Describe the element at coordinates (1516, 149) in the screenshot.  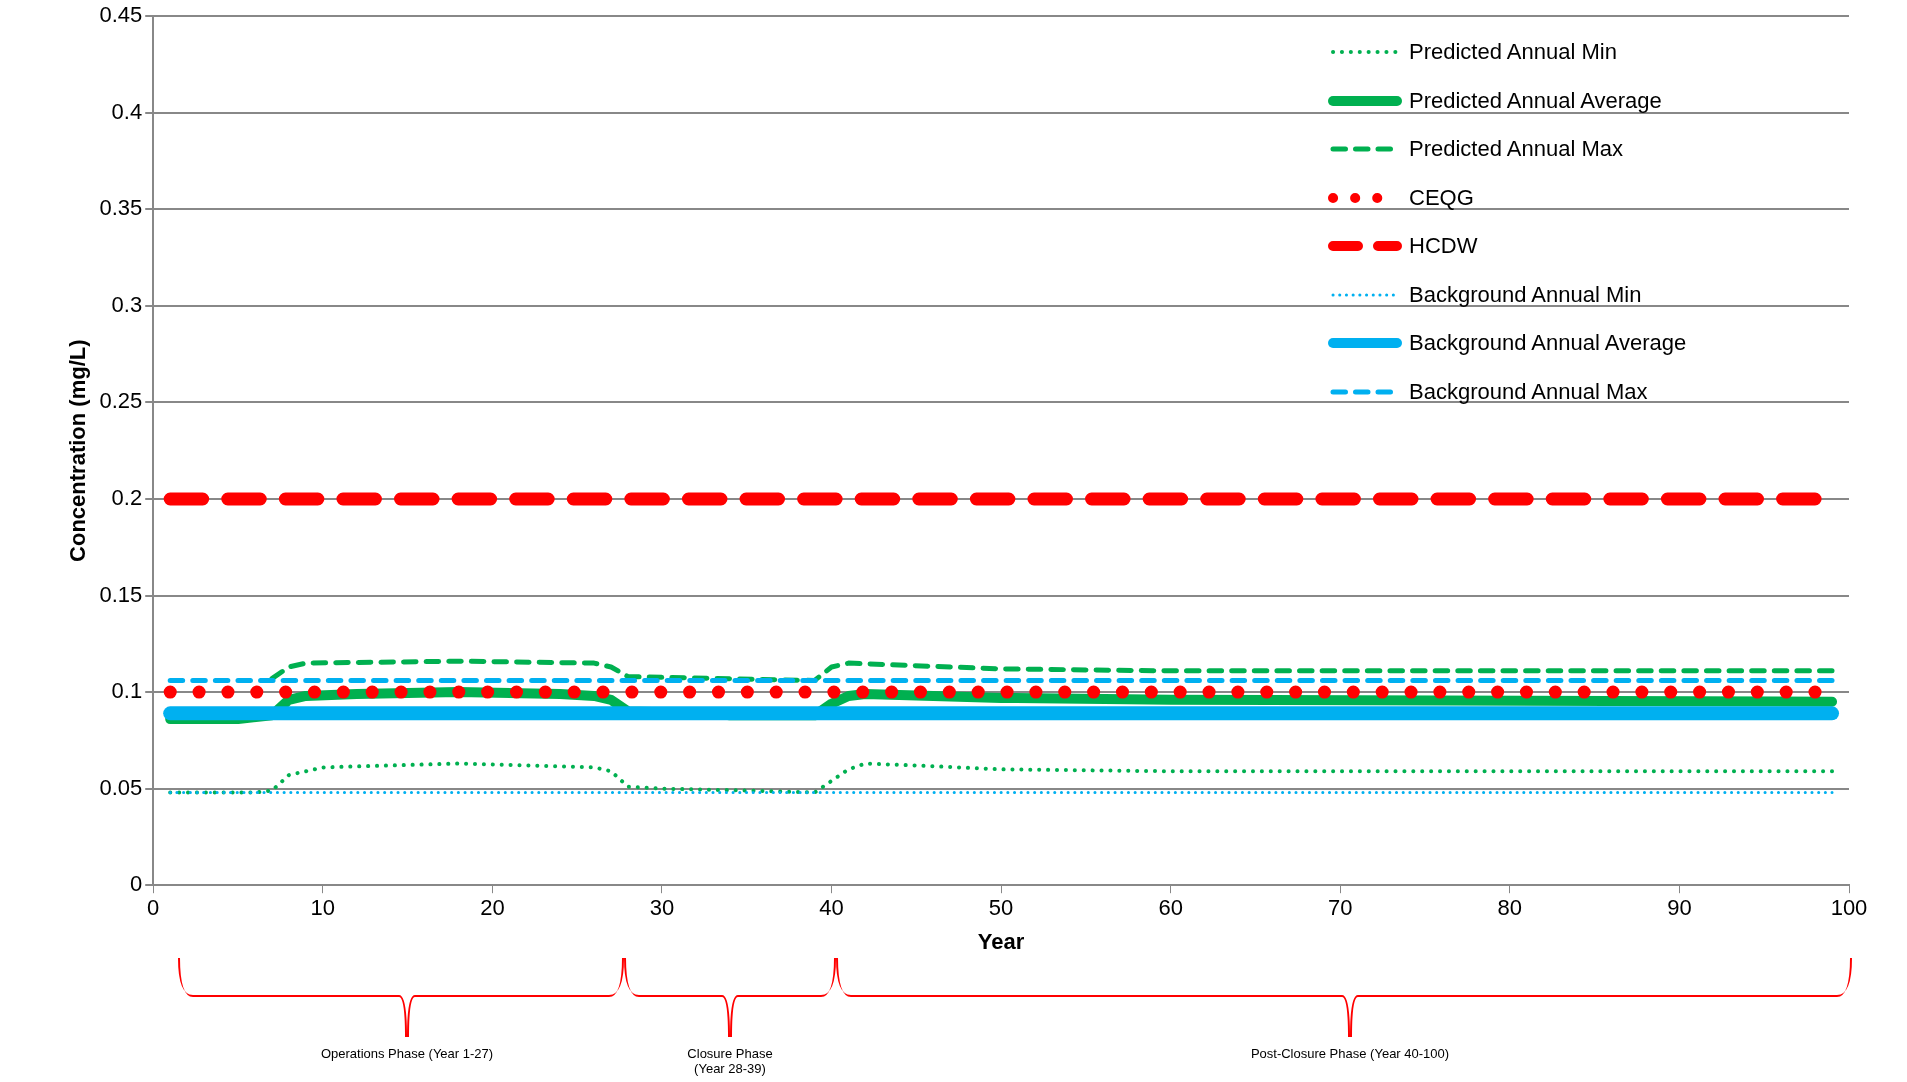
I see `legend-label: Predicted Annual Max` at that location.